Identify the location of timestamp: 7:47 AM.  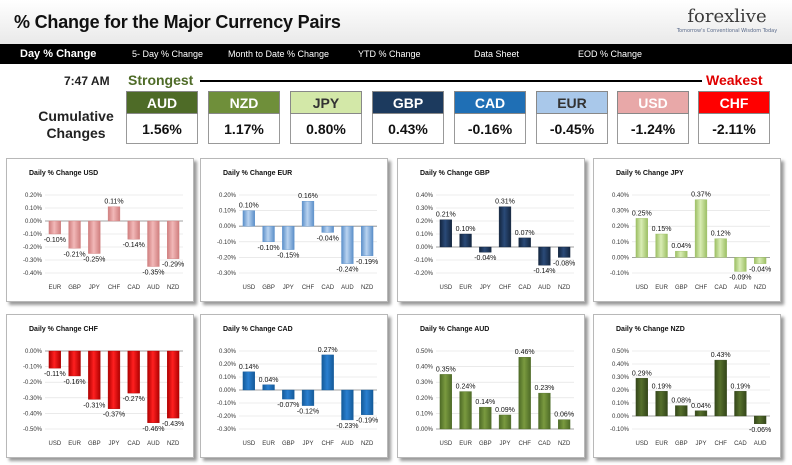
(87, 81).